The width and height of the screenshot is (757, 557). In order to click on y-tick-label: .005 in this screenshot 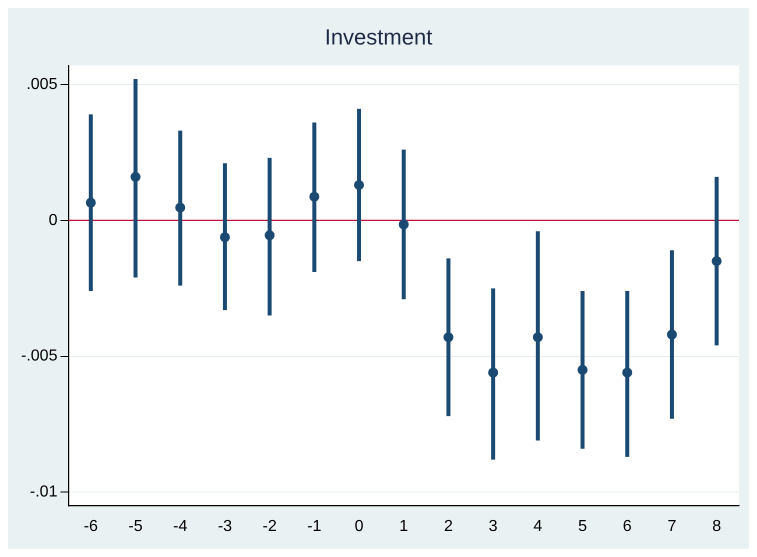, I will do `click(42, 84)`.